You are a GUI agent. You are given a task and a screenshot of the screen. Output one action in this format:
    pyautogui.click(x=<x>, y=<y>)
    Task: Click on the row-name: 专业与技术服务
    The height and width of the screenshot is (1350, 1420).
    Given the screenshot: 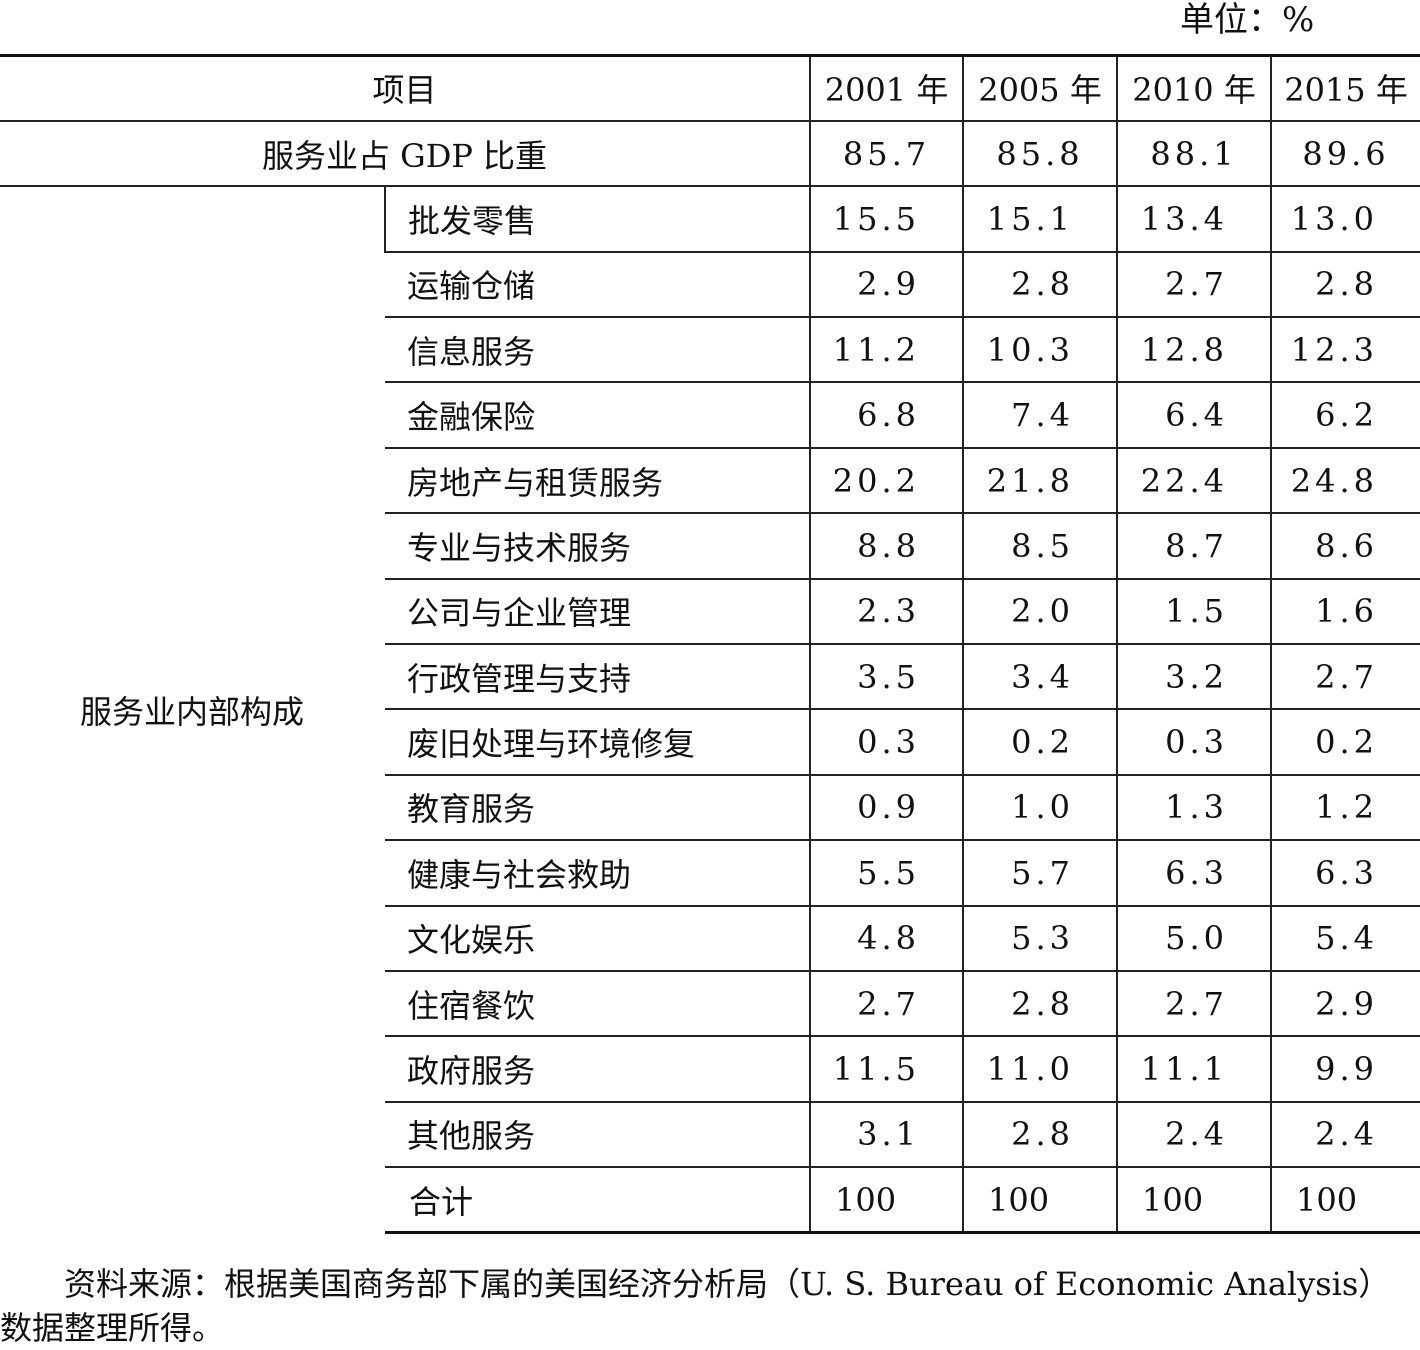 What is the action you would take?
    pyautogui.click(x=598, y=545)
    